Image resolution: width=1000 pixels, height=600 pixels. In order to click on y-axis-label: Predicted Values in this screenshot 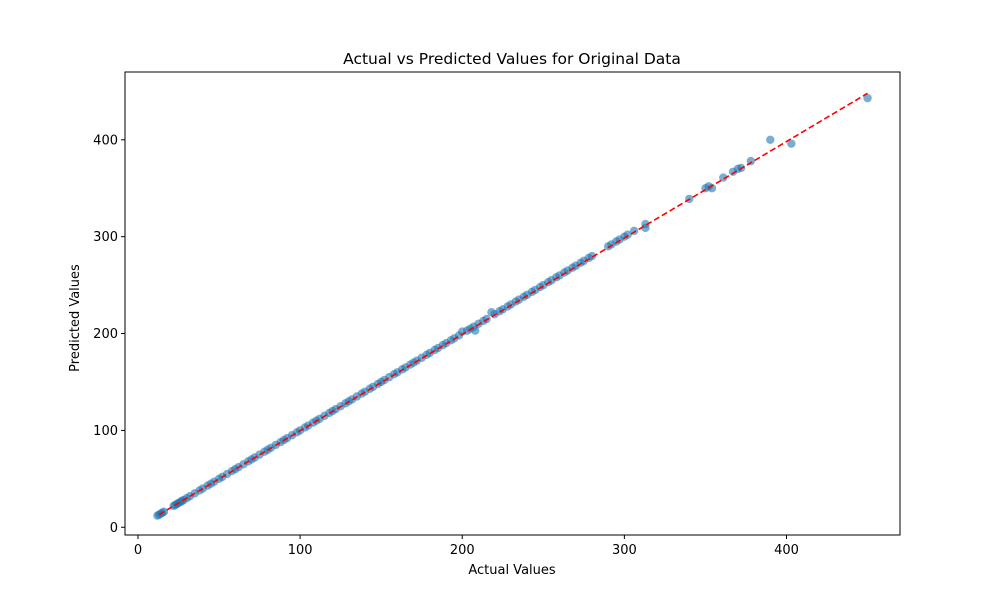, I will do `click(75, 318)`.